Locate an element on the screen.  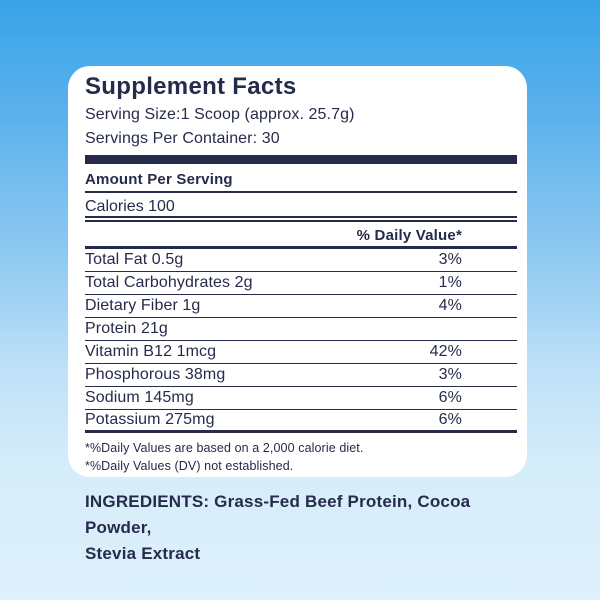
serving-size-text: Serving Size:1 Scoop (approx. 25.7g) is located at coordinates (220, 114).